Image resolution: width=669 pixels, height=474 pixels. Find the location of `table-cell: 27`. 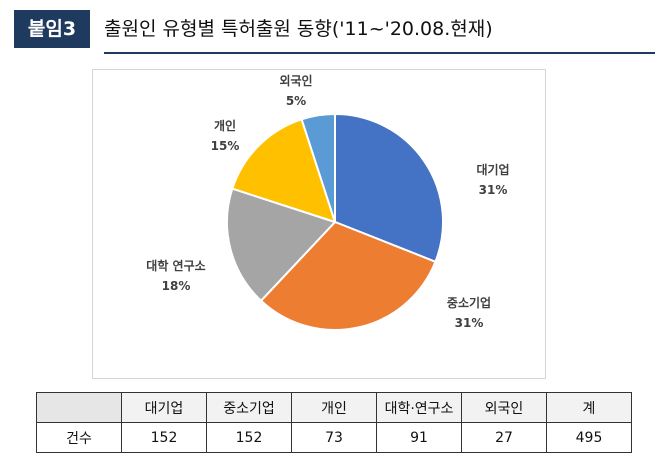

table-cell: 27 is located at coordinates (504, 437).